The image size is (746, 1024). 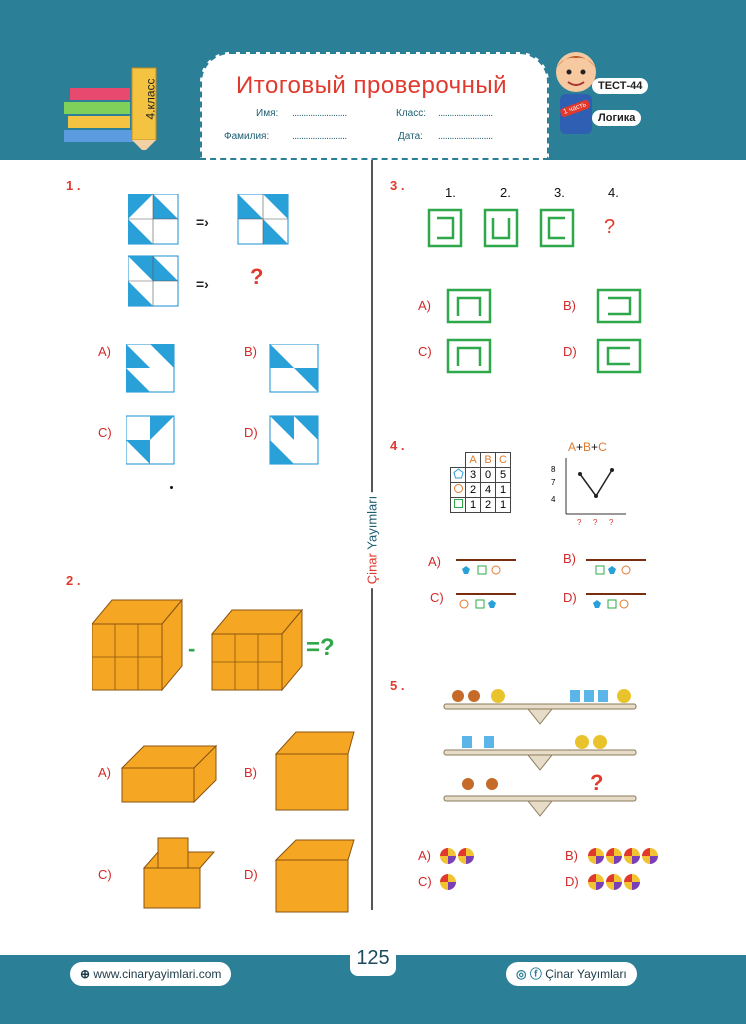 What do you see at coordinates (198, 645) in the screenshot?
I see `q2-cube-blocks` at bounding box center [198, 645].